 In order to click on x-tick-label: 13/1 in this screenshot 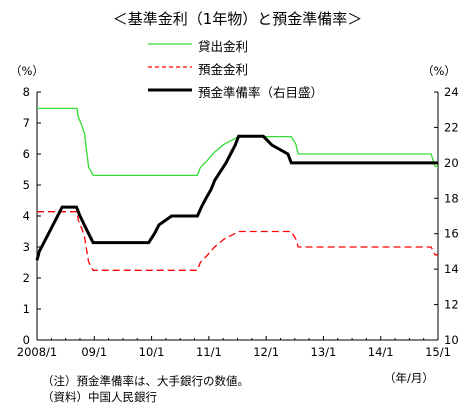, I will do `click(324, 352)`.